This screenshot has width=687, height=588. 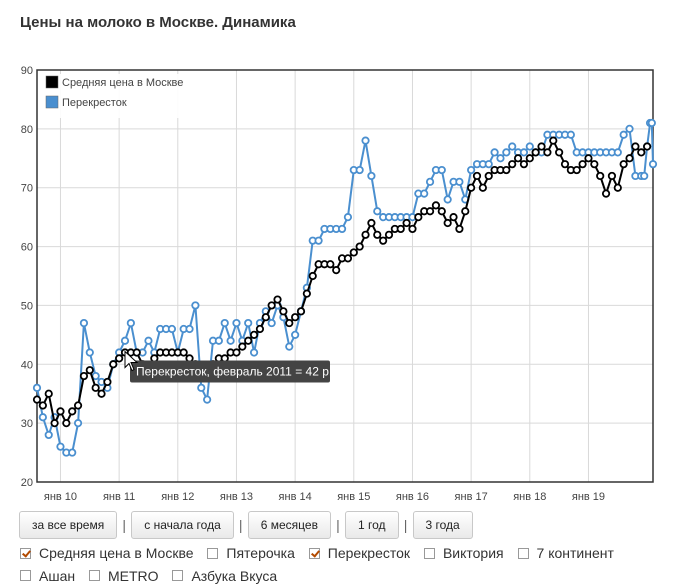 What do you see at coordinates (353, 497) in the screenshot?
I see `x-tick-label: янв 15` at bounding box center [353, 497].